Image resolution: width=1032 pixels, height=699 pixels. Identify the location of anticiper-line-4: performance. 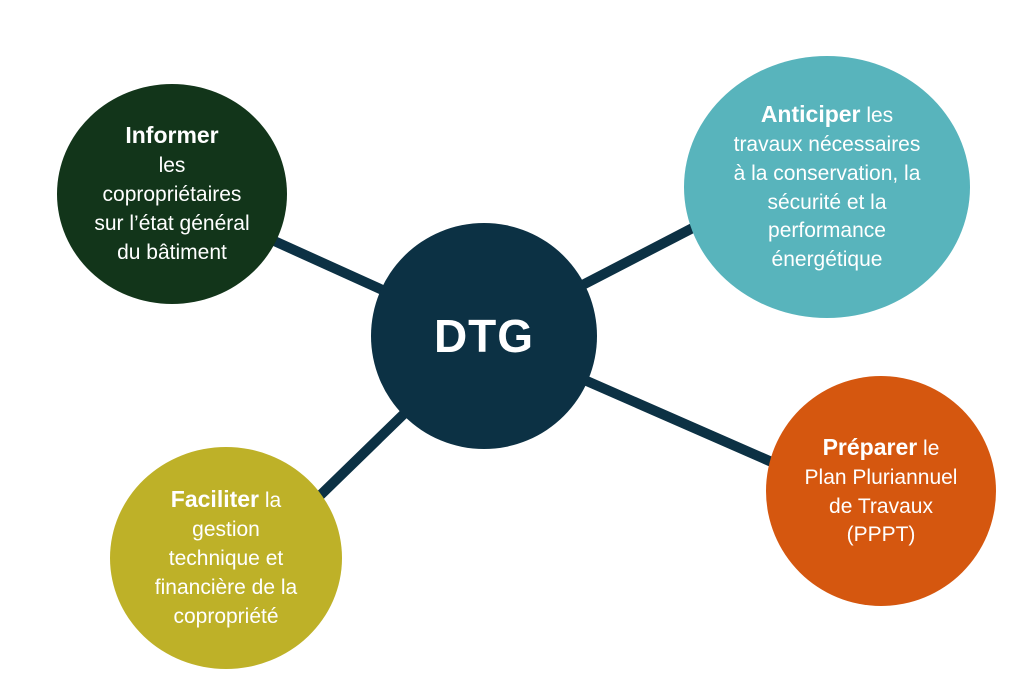
(827, 231).